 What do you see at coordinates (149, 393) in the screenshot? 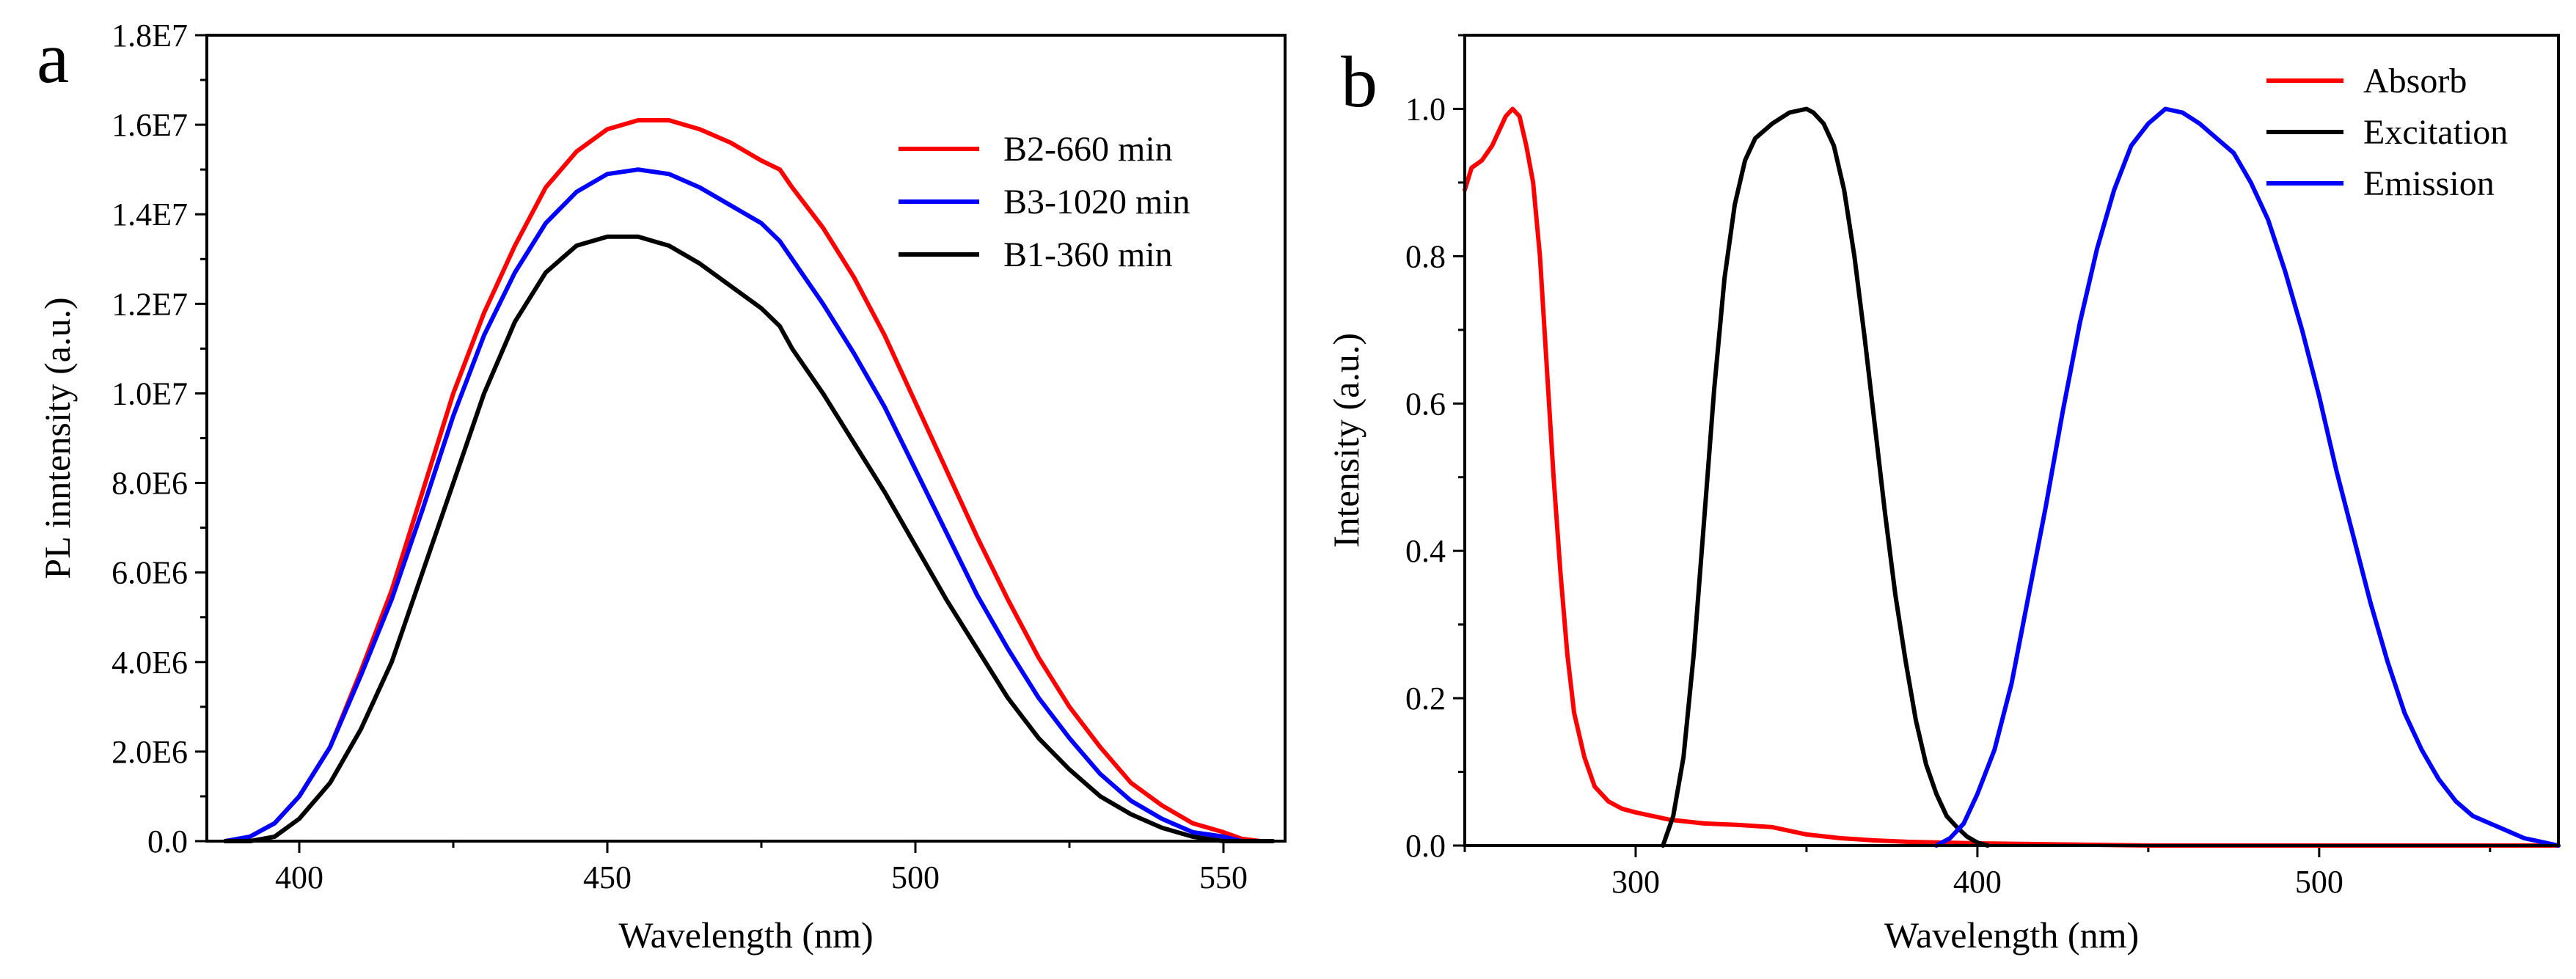
I see `y-tick-label: 1.0E7` at bounding box center [149, 393].